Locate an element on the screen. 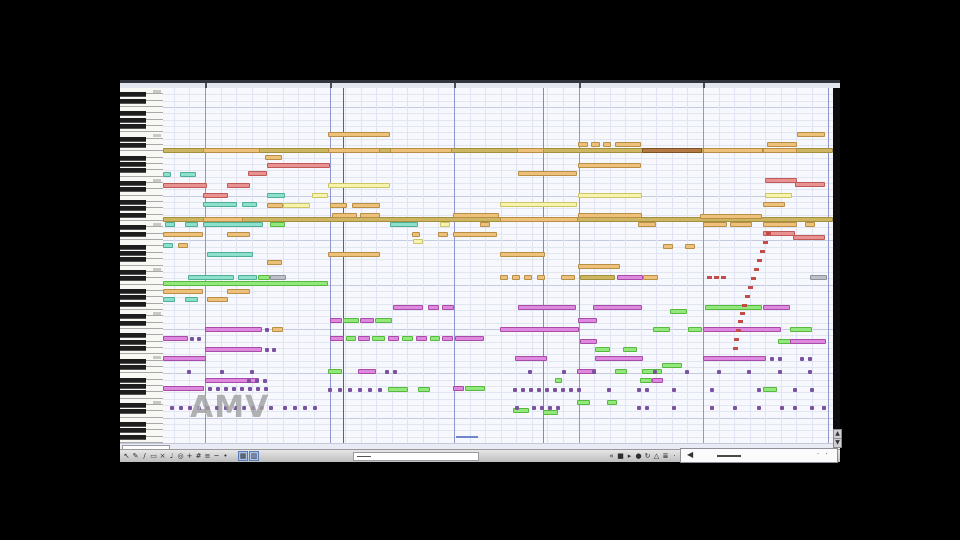 This screenshot has height=540, width=960. midi-note-gray is located at coordinates (278, 277).